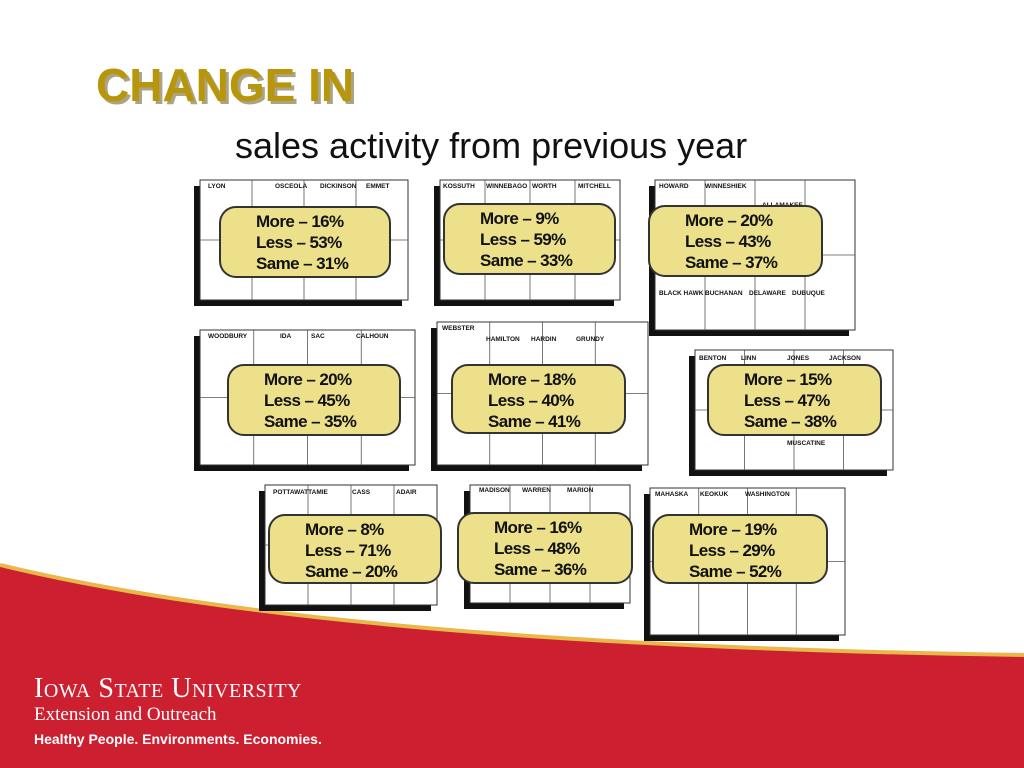 The image size is (1024, 768). I want to click on footer-edge, so click(512, 610).